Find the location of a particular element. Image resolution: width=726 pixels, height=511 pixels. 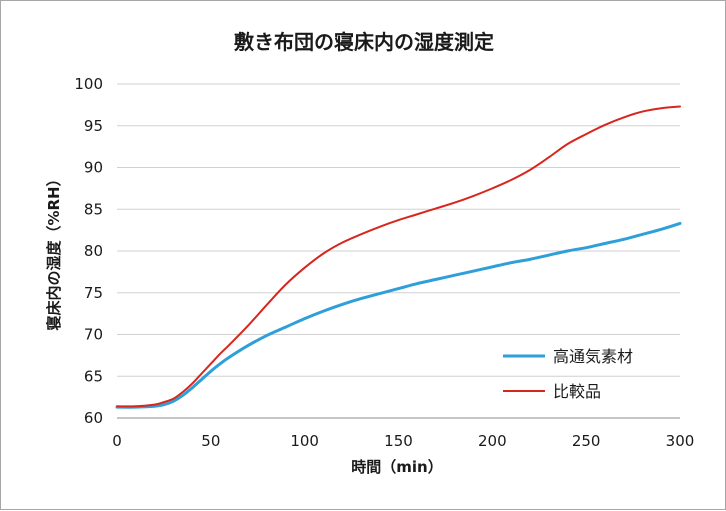

chart-title: 敷き布団の寝床内の湿度測定 is located at coordinates (364, 42).